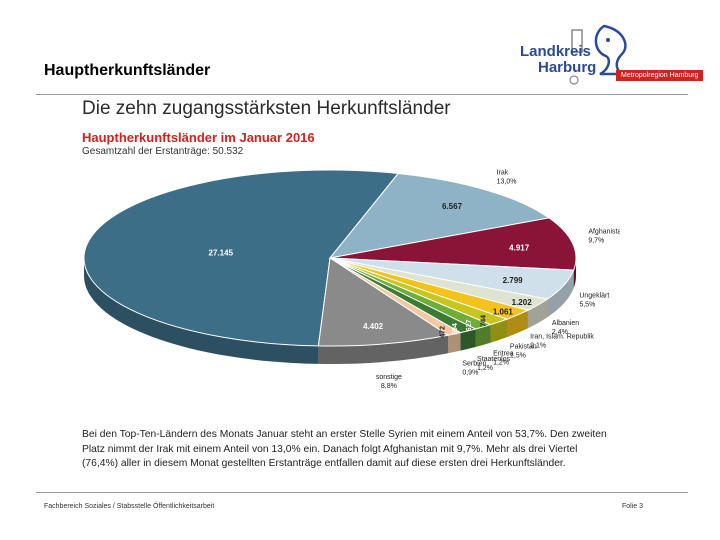  Describe the element at coordinates (522, 302) in the screenshot. I see `value-label-albanien: 1.202` at that location.